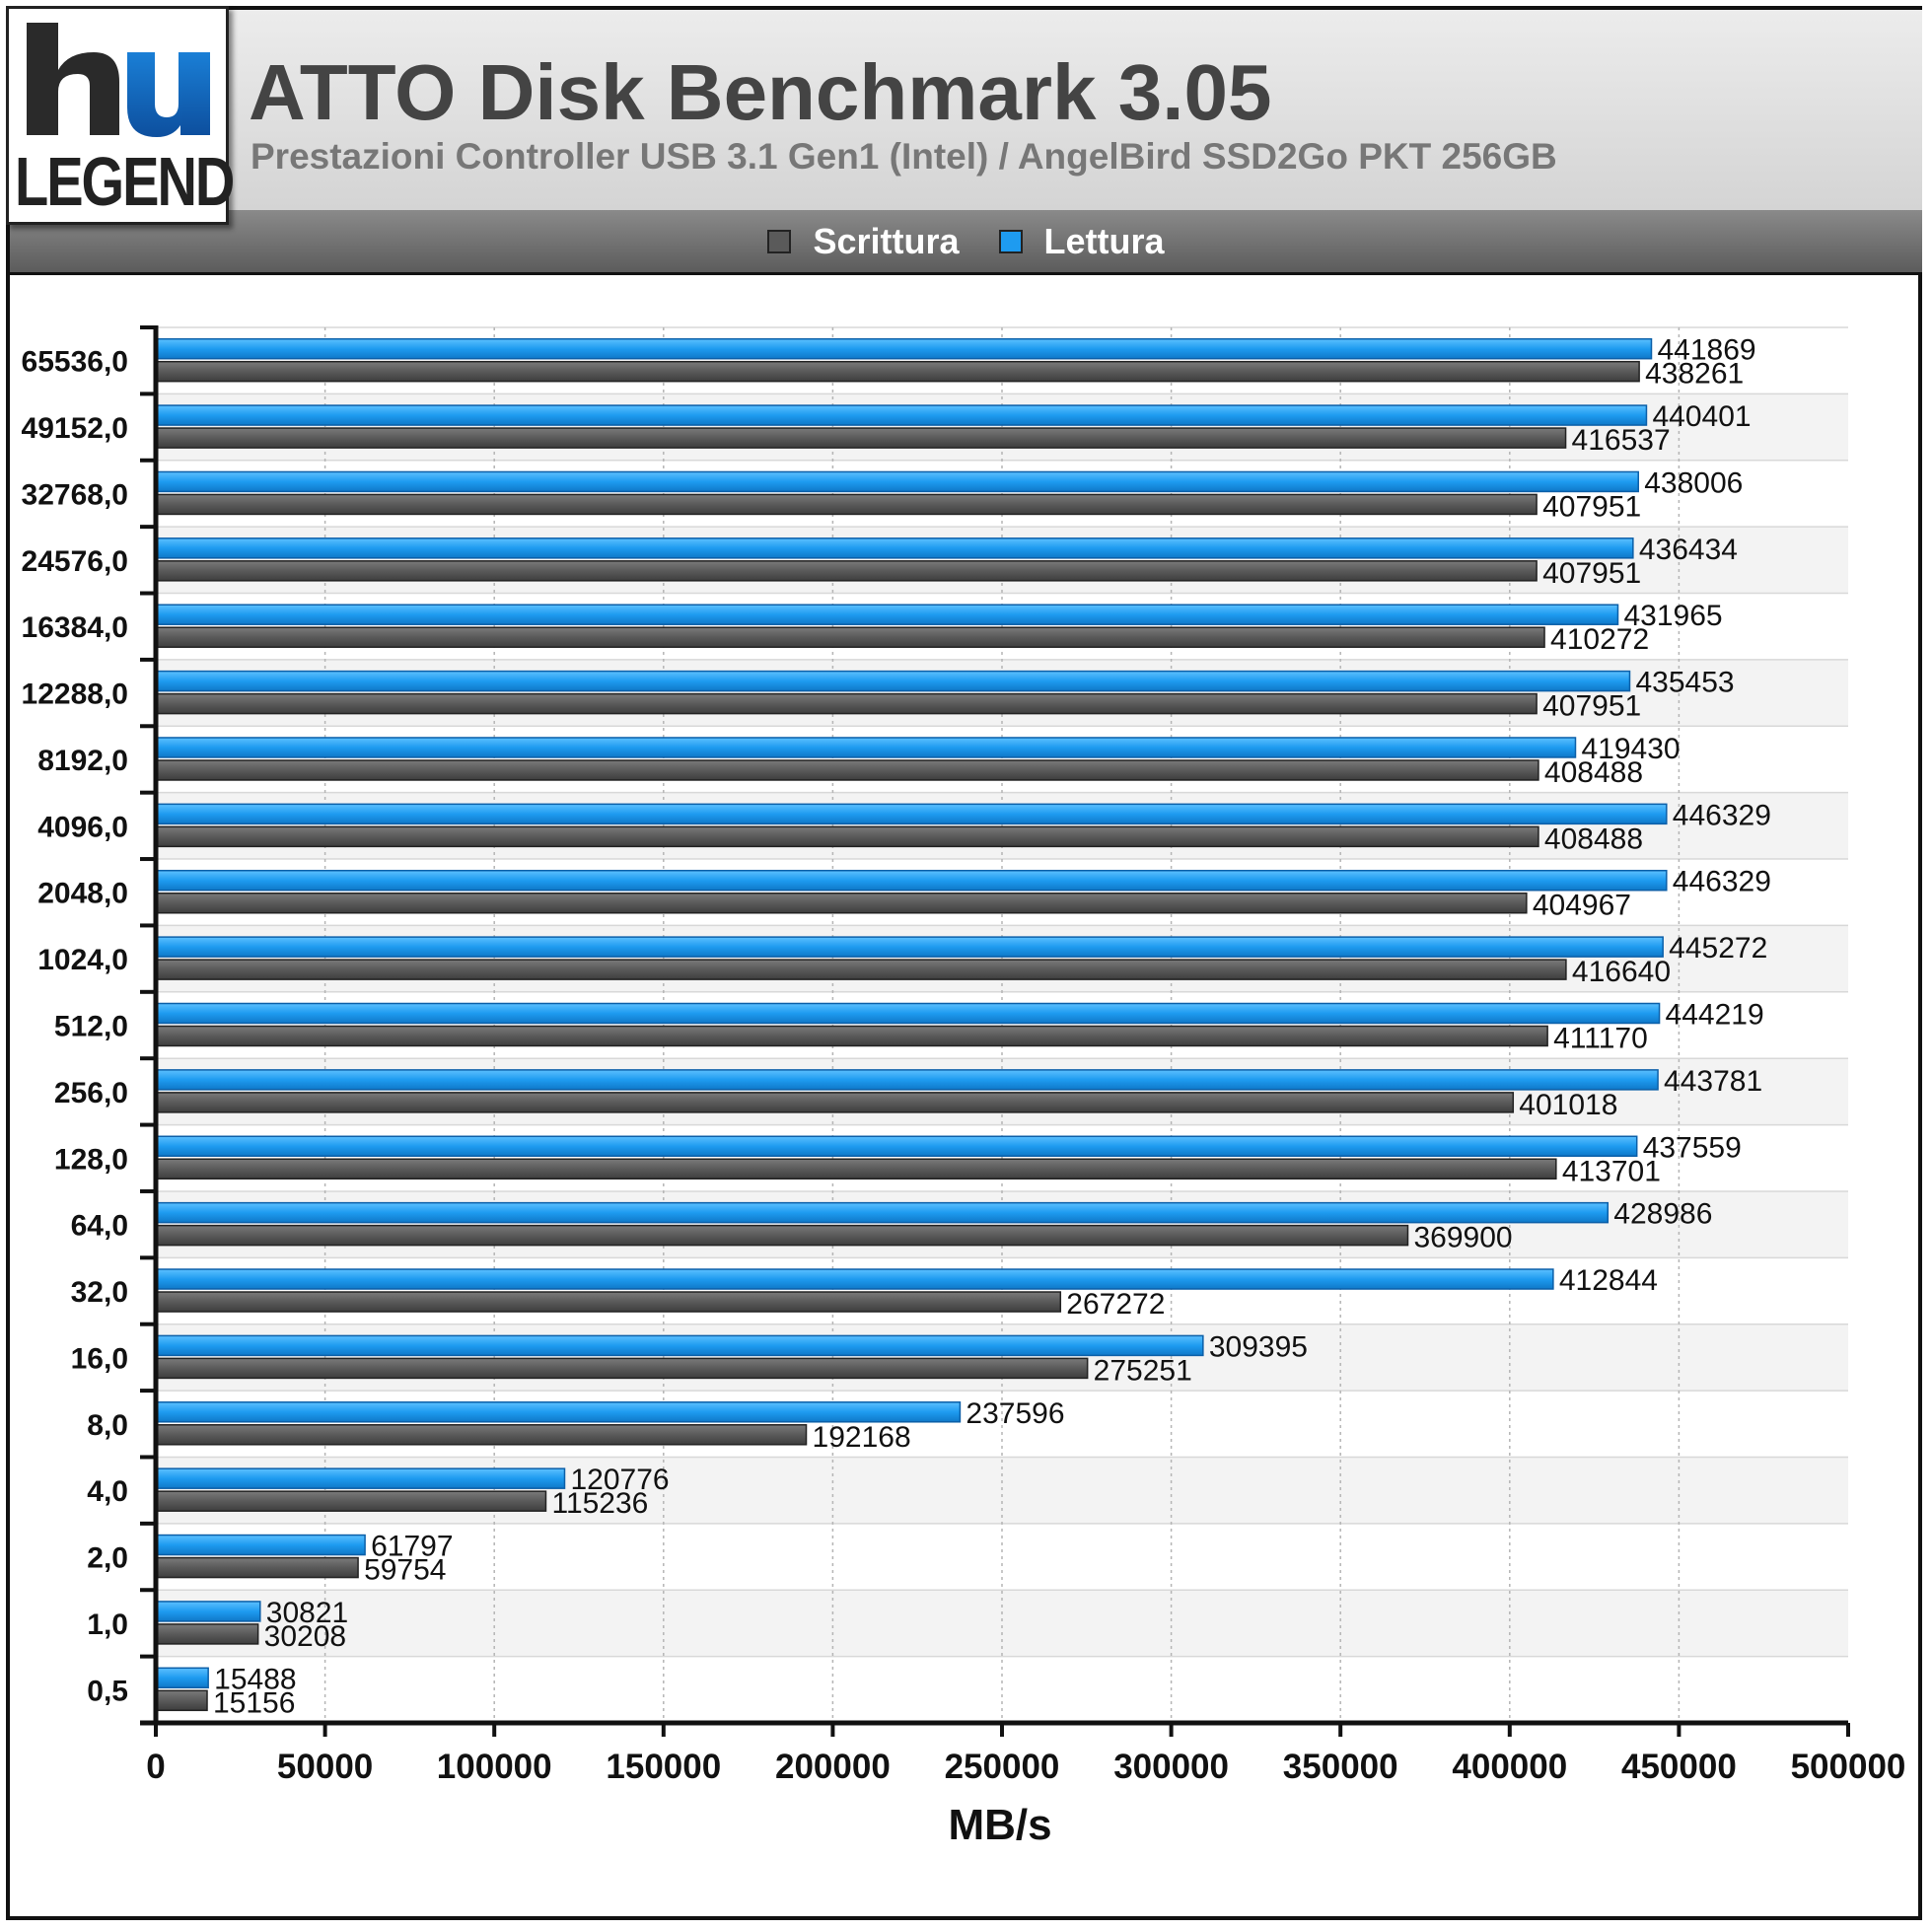 Image resolution: width=1932 pixels, height=1930 pixels. What do you see at coordinates (1582, 906) in the screenshot?
I see `data-label-write: 404967` at bounding box center [1582, 906].